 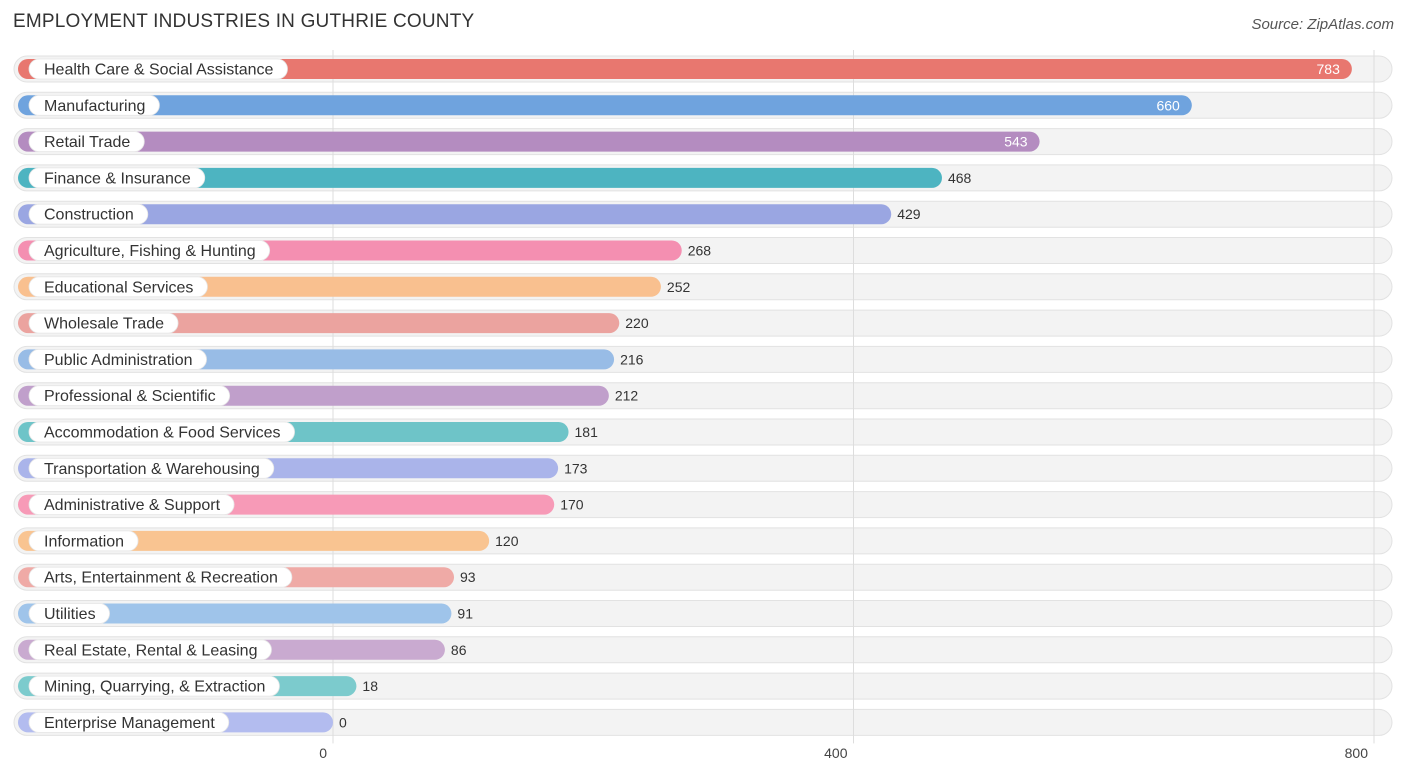 I want to click on bar-health-care-social-assistance, so click(x=685, y=69).